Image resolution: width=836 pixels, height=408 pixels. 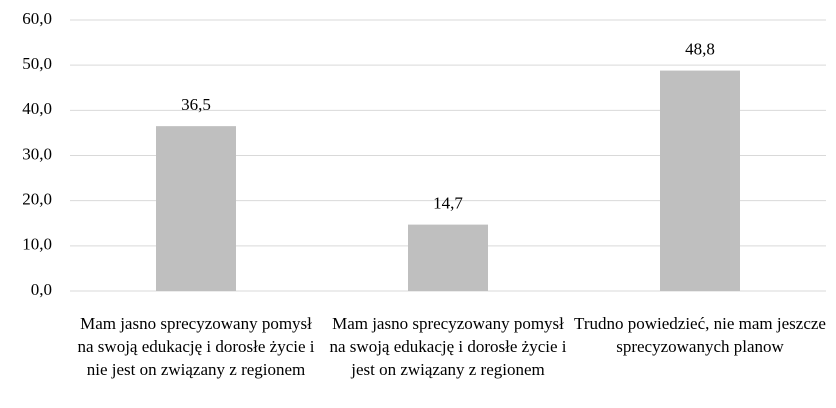 I want to click on y-tick-label: 20,0, so click(x=37, y=199).